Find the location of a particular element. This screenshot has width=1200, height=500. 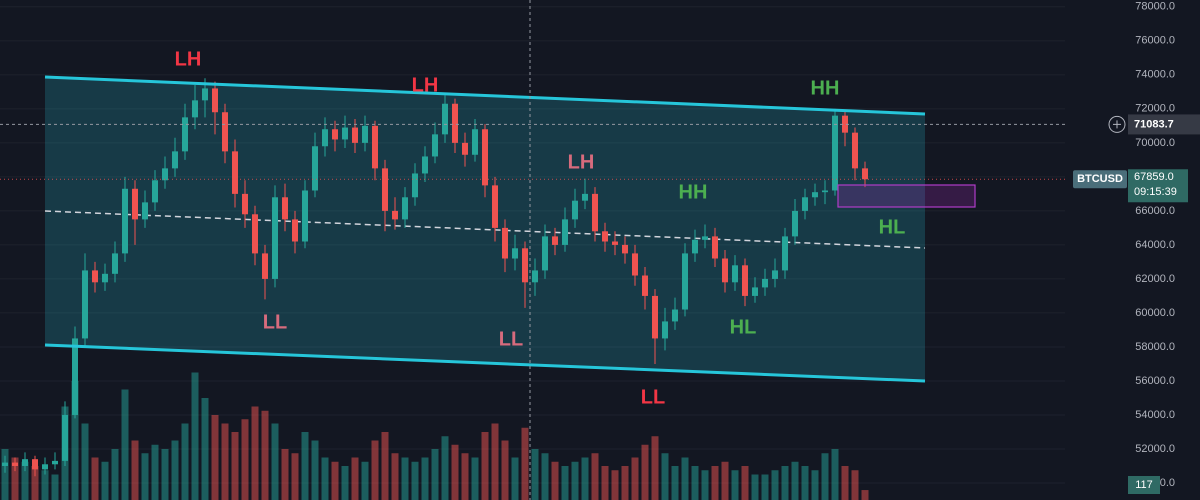

zone-box is located at coordinates (906, 196).